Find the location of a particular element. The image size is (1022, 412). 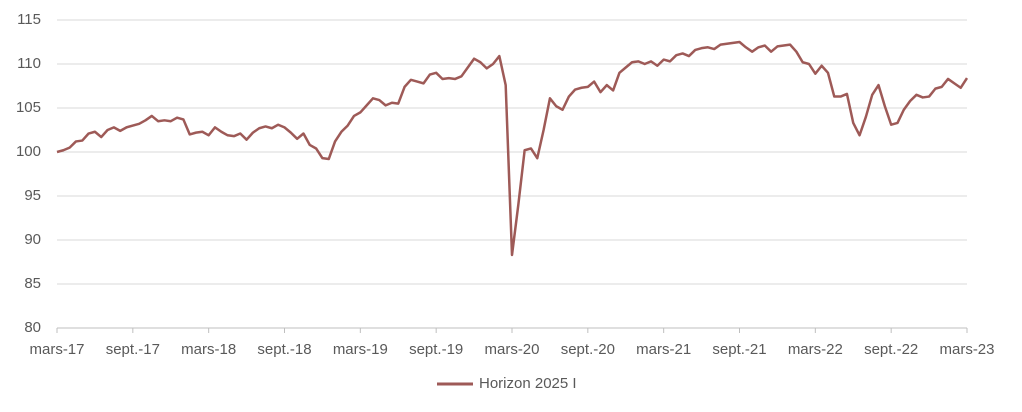

y-tick-label: 115 is located at coordinates (29, 19).